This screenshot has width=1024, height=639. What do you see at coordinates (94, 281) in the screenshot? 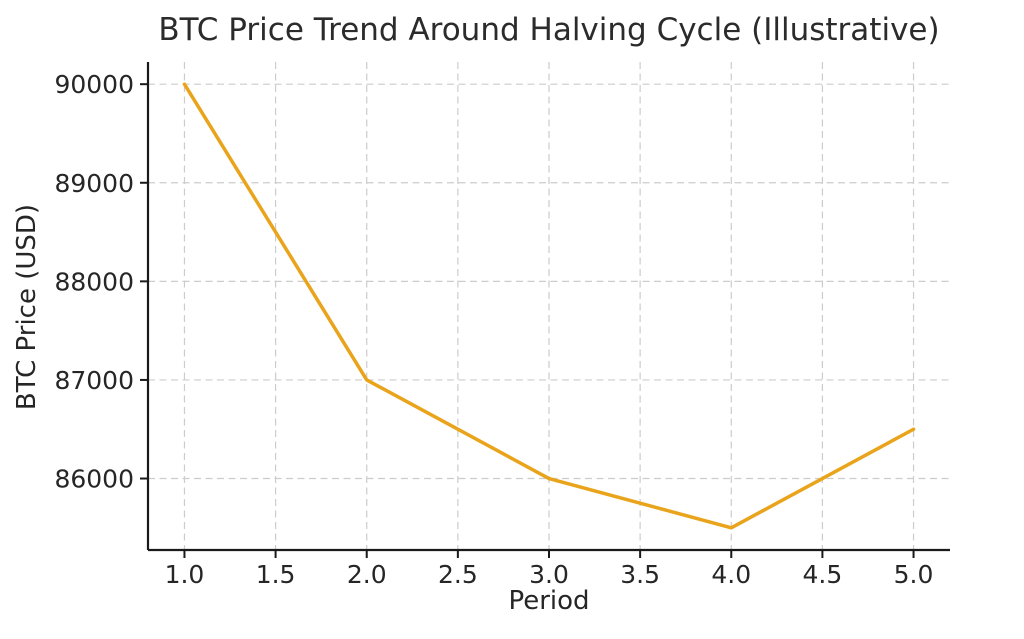
I see `y-tick-label: 88000` at bounding box center [94, 281].